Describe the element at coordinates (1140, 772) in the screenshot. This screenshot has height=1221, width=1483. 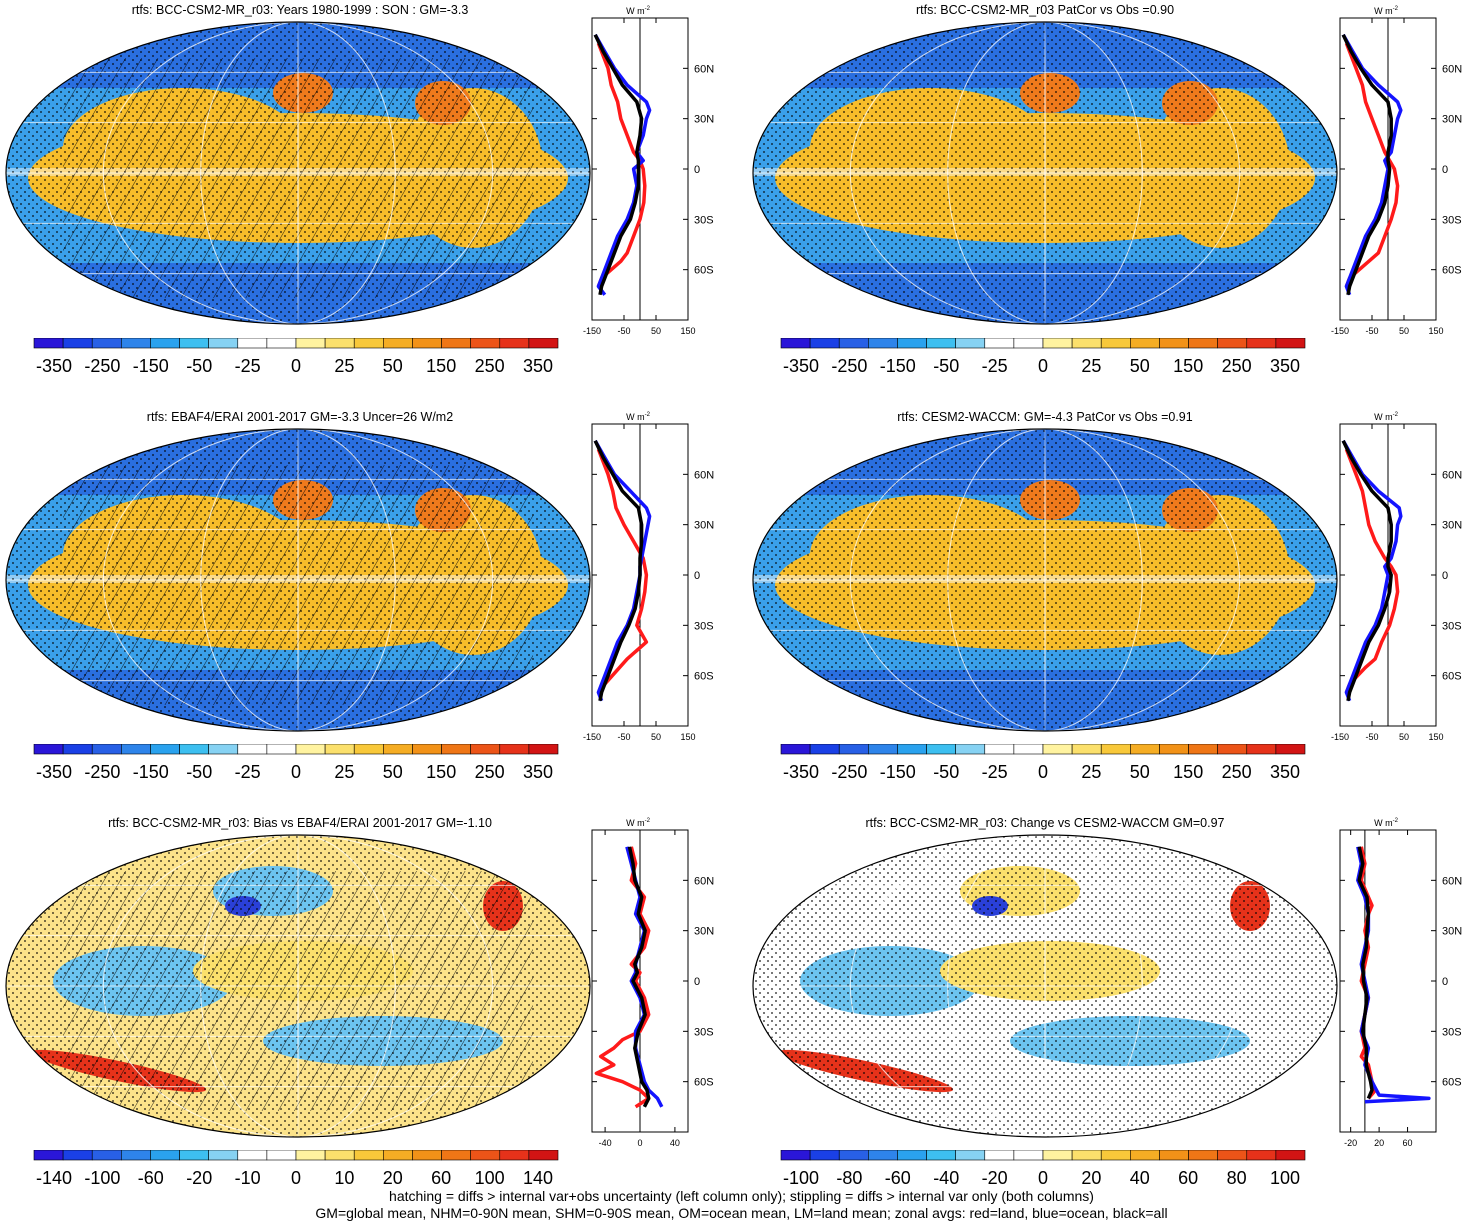
I see `colorbar-tick-label: 50` at that location.